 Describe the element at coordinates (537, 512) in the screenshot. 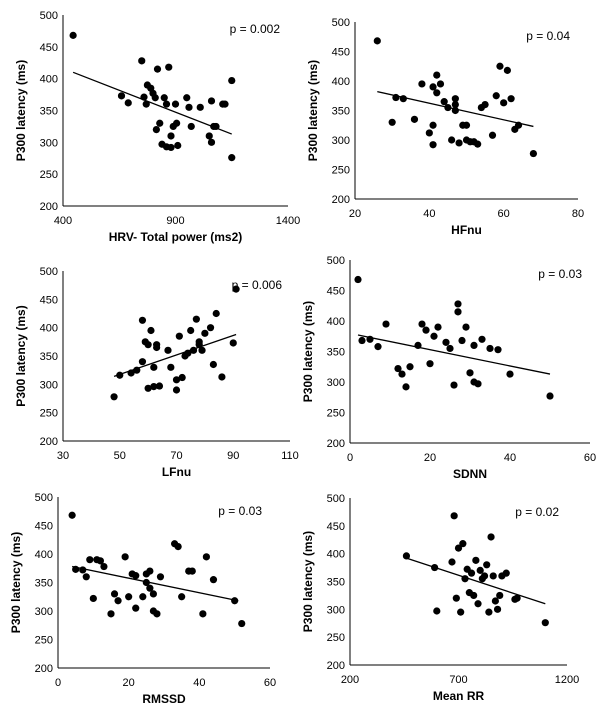

I see `p-value-annotation: p = 0.02` at that location.